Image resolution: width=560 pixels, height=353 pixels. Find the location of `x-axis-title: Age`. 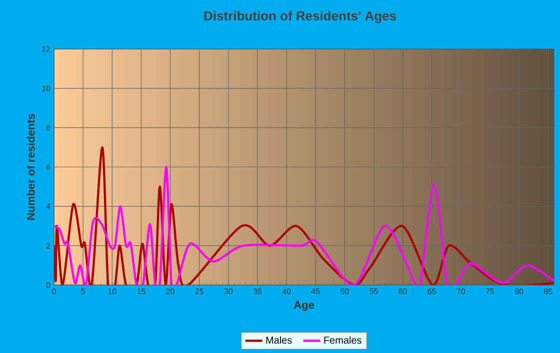

x-axis-title: Age is located at coordinates (304, 306).